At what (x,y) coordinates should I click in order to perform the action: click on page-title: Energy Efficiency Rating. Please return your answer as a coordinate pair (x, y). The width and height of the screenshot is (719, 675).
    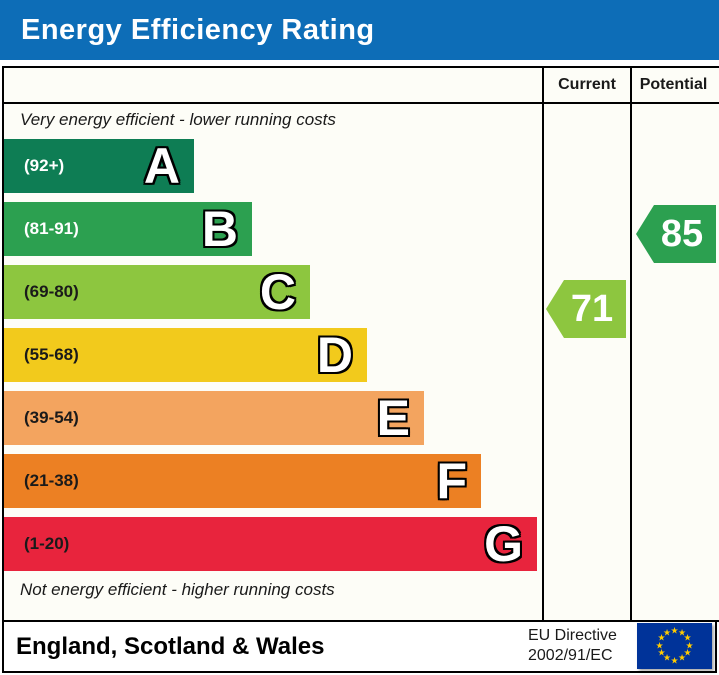
    Looking at the image, I should click on (198, 29).